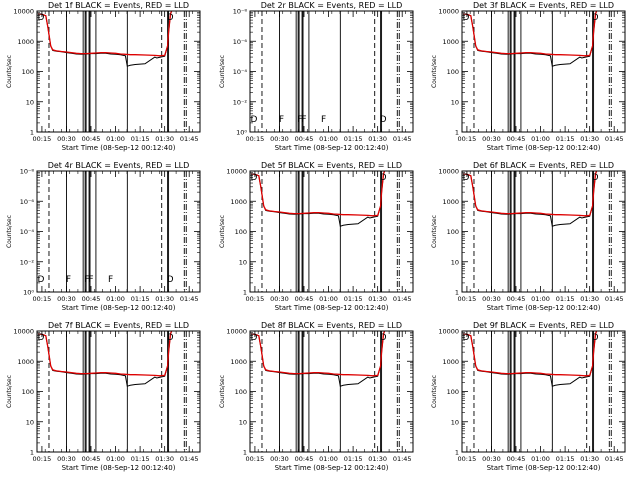 This screenshot has height=480, width=640. Describe the element at coordinates (28, 293) in the screenshot. I see `y-tick-label: 10⁰` at that location.